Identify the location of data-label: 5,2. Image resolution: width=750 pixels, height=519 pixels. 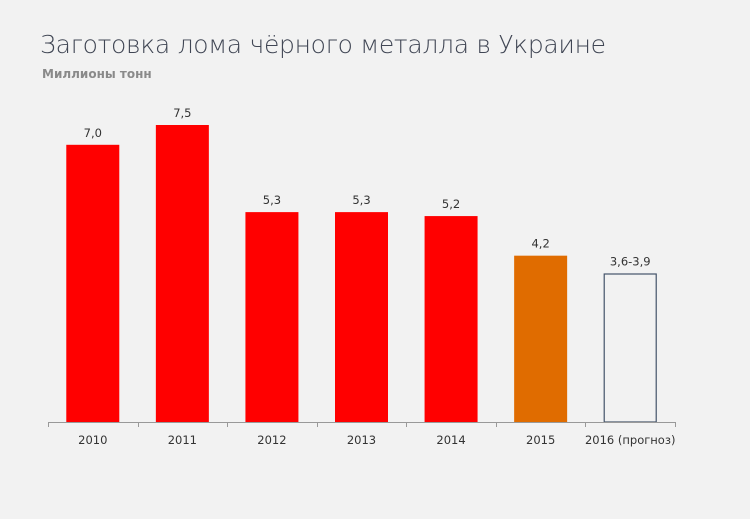
(451, 204).